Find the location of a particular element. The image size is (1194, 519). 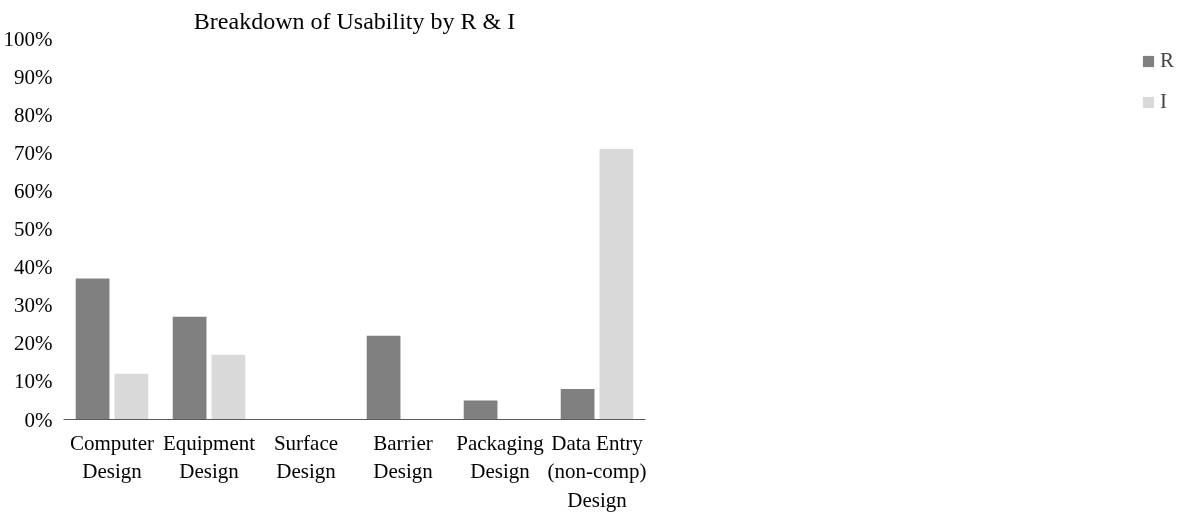

y-tick-label: 0% is located at coordinates (38, 419).